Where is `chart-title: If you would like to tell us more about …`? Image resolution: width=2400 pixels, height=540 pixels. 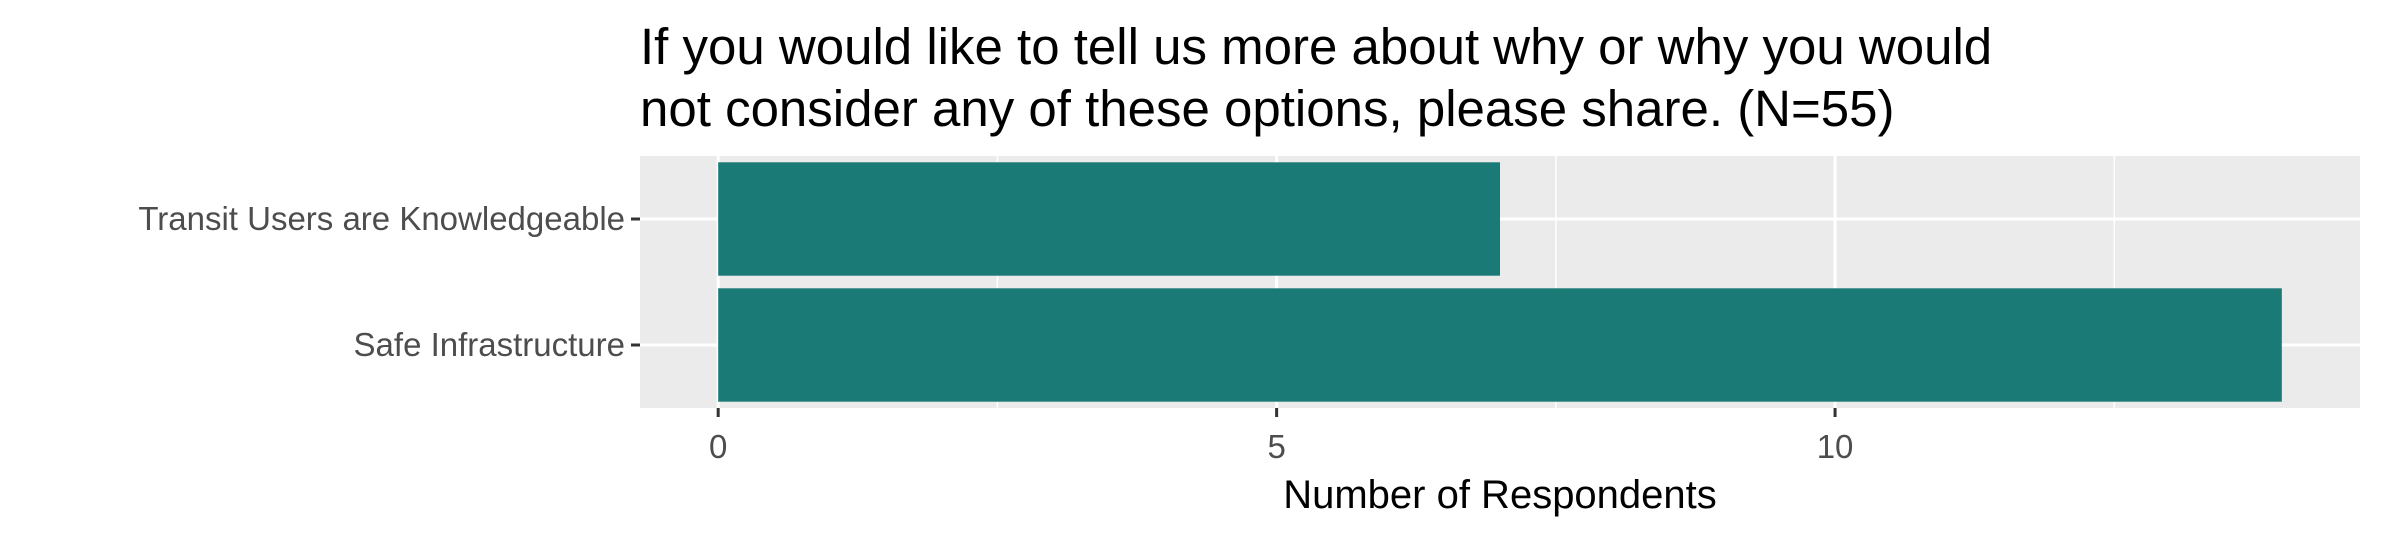
chart-title: If you would like to tell us more about … is located at coordinates (1316, 77).